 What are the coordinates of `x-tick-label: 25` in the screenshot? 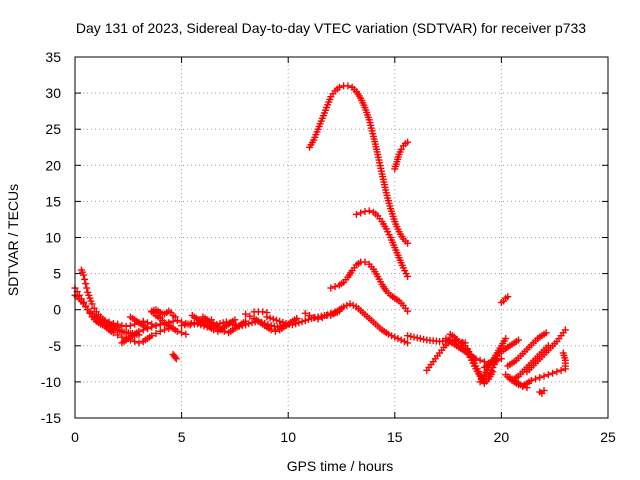 It's located at (608, 437).